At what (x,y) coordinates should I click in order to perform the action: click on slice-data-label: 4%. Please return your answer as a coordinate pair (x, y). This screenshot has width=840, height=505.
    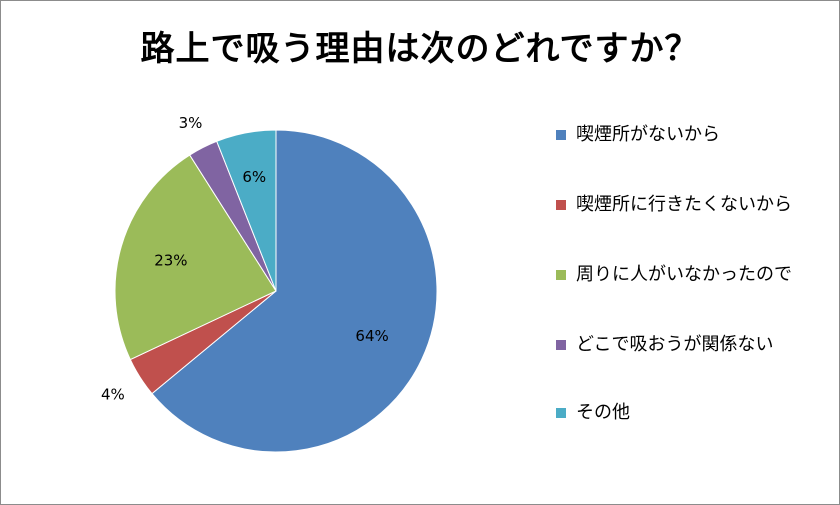
    Looking at the image, I should click on (113, 395).